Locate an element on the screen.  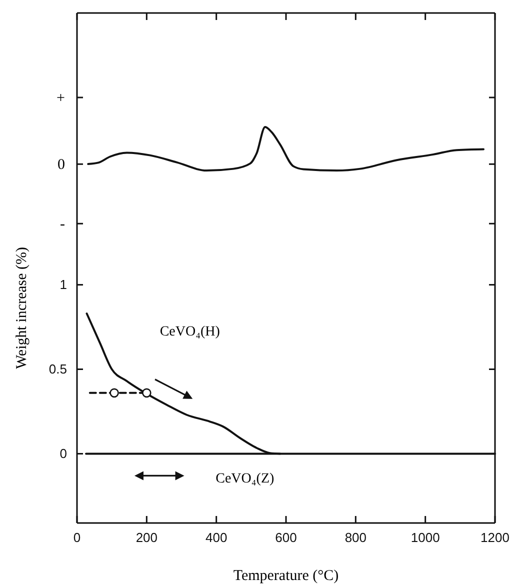
annotation: CeVO₄(Z) is located at coordinates (245, 478).